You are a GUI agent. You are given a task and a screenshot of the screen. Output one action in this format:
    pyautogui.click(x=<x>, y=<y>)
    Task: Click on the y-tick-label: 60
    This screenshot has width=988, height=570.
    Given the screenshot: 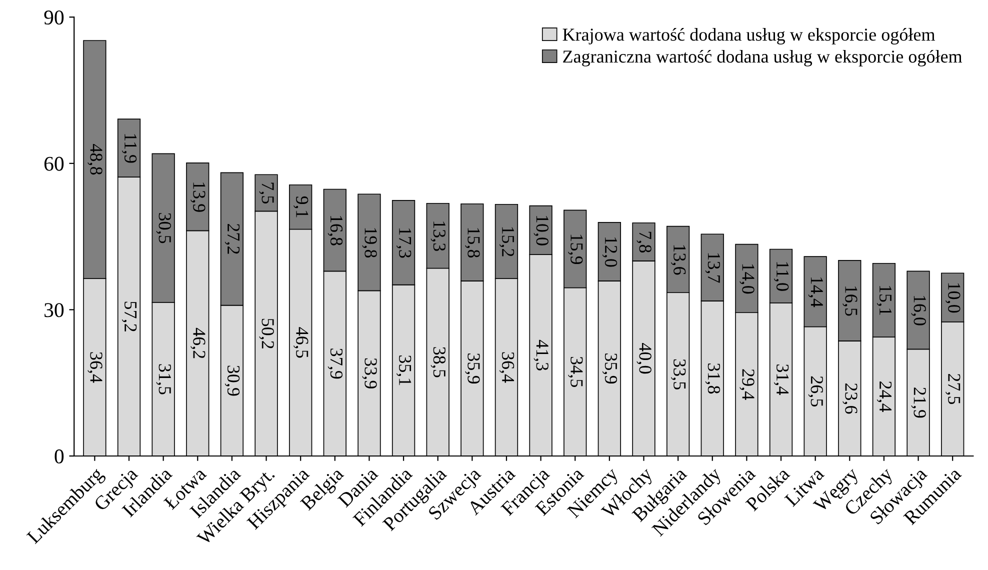 What is the action you would take?
    pyautogui.click(x=54, y=163)
    